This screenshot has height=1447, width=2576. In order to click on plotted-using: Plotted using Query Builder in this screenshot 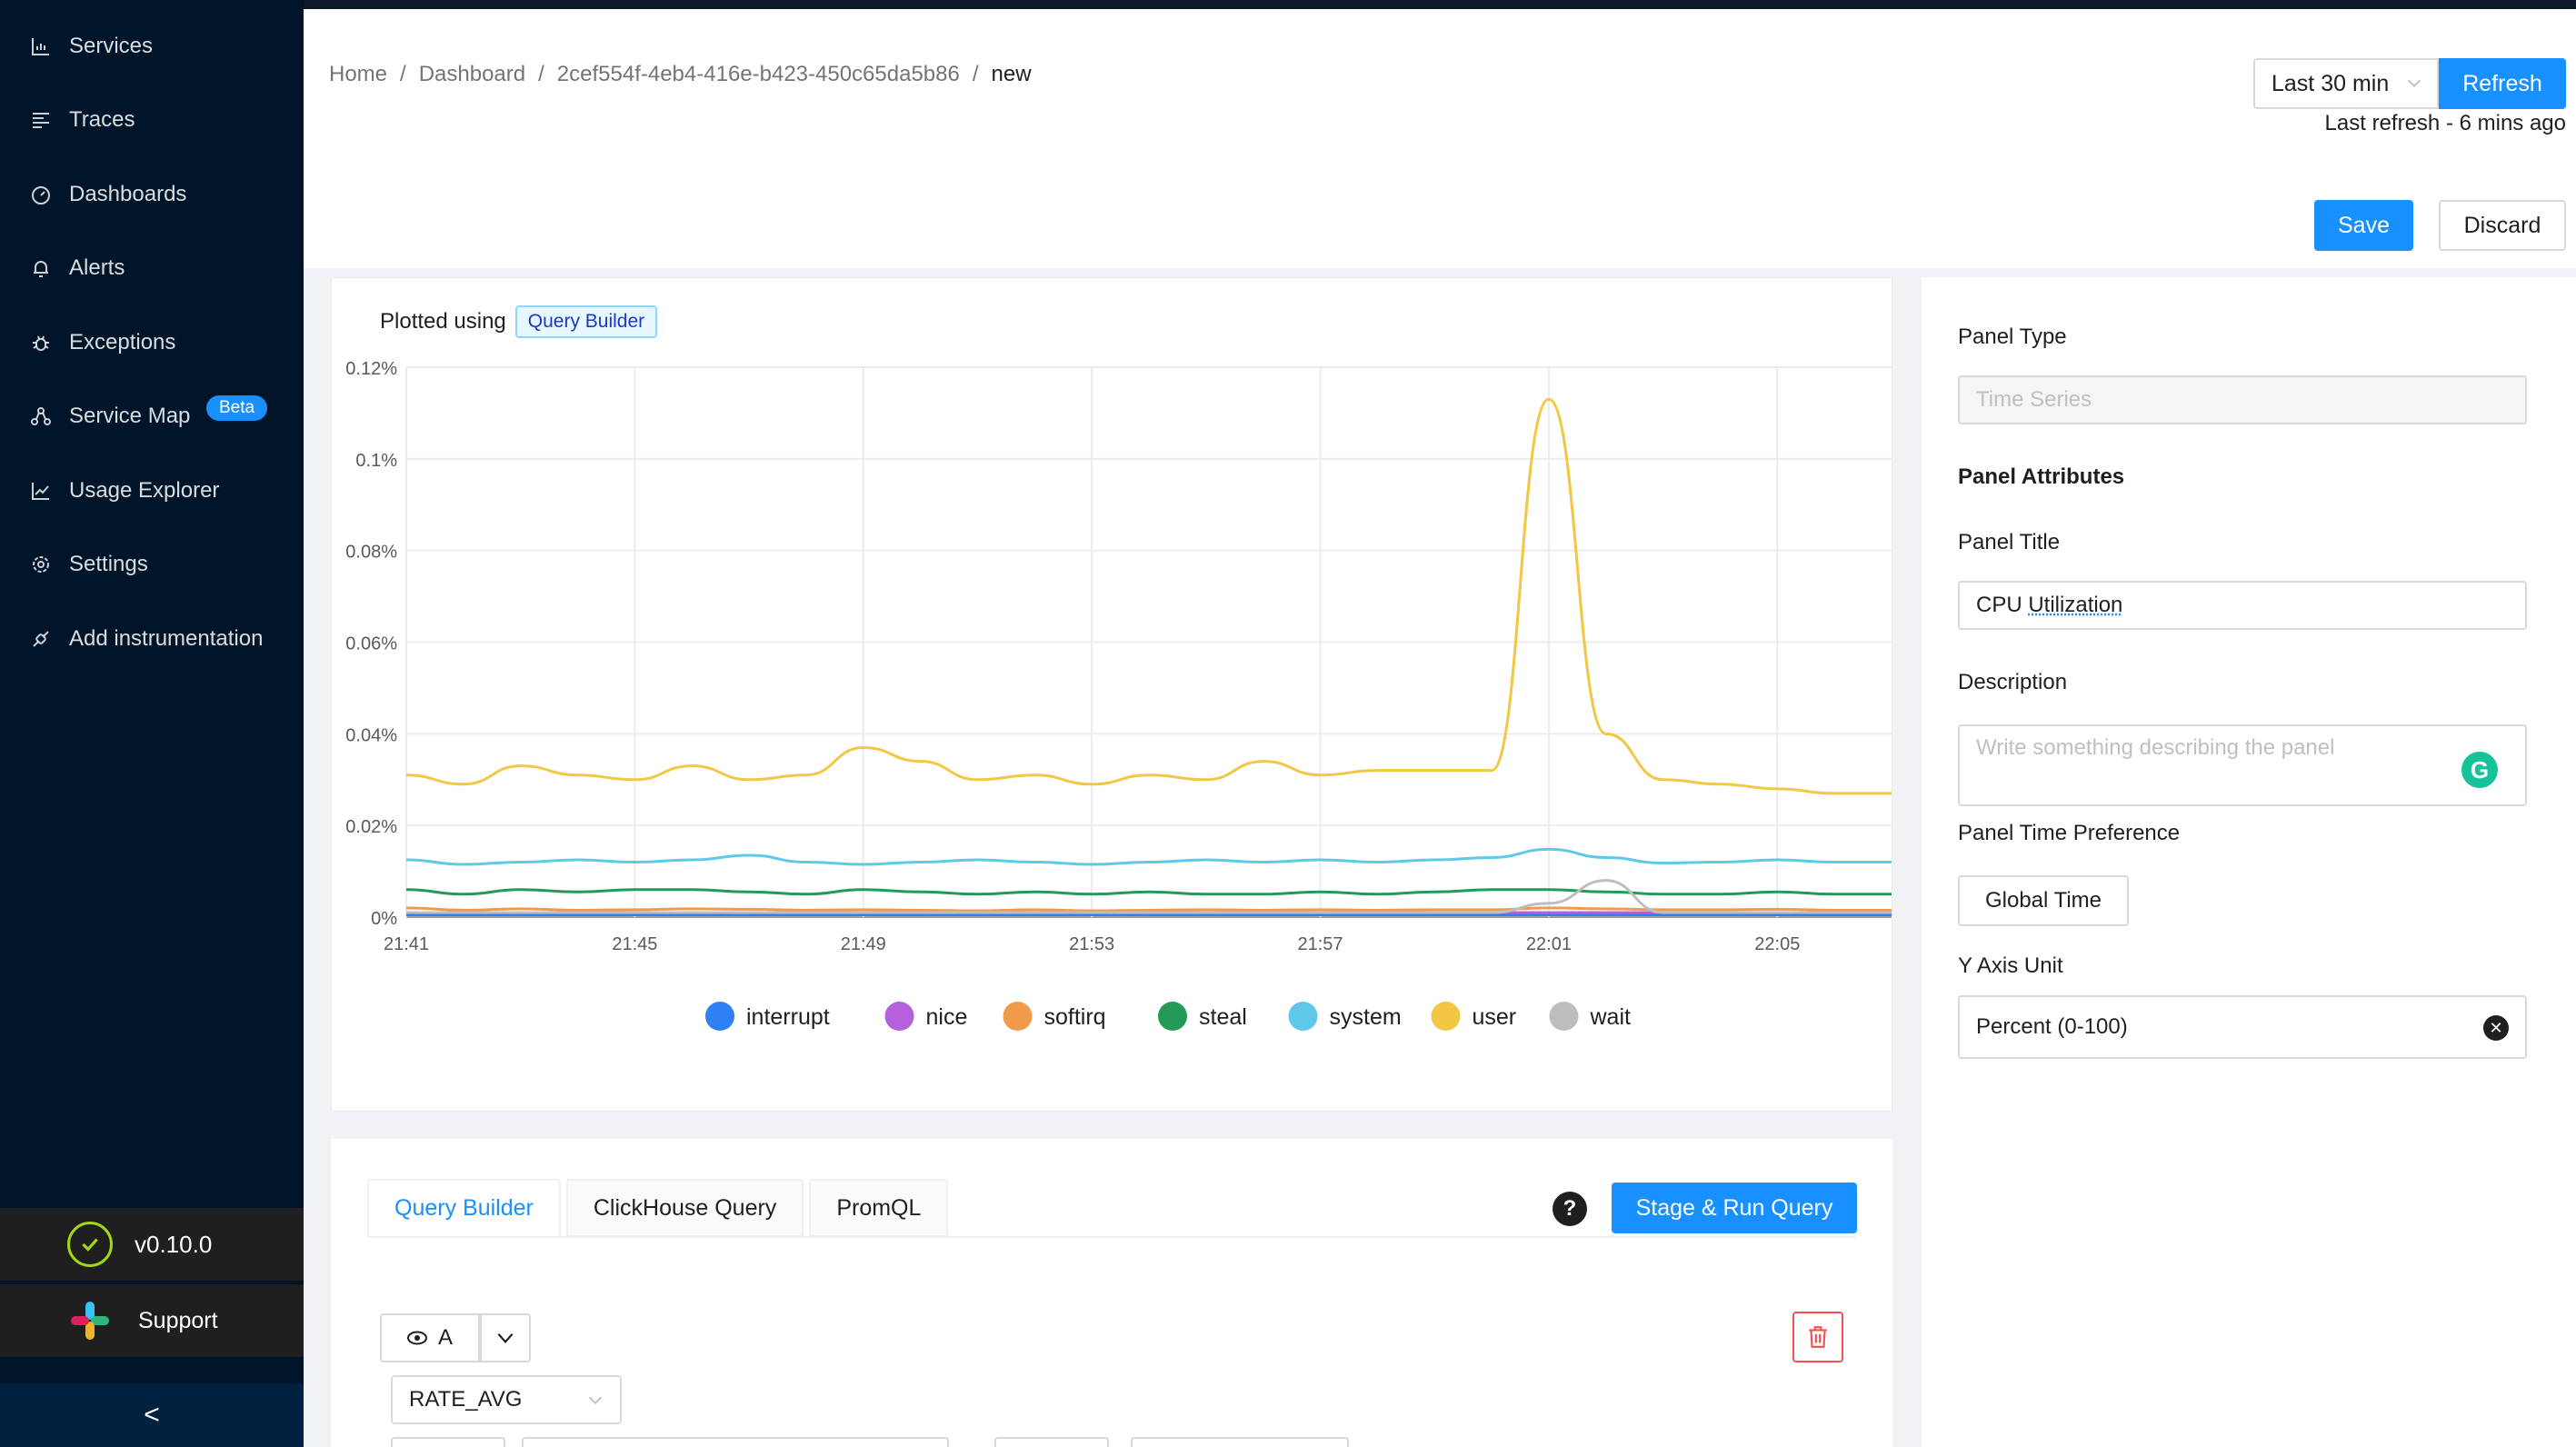, I will do `click(519, 321)`.